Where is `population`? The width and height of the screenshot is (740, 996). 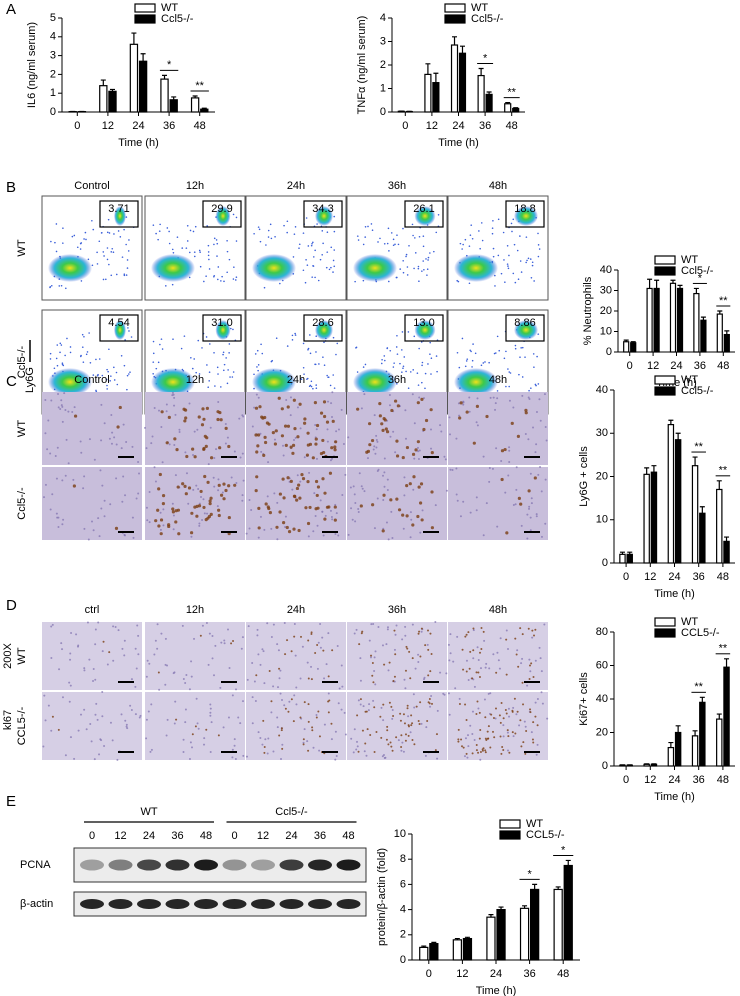
population is located at coordinates (223, 216).